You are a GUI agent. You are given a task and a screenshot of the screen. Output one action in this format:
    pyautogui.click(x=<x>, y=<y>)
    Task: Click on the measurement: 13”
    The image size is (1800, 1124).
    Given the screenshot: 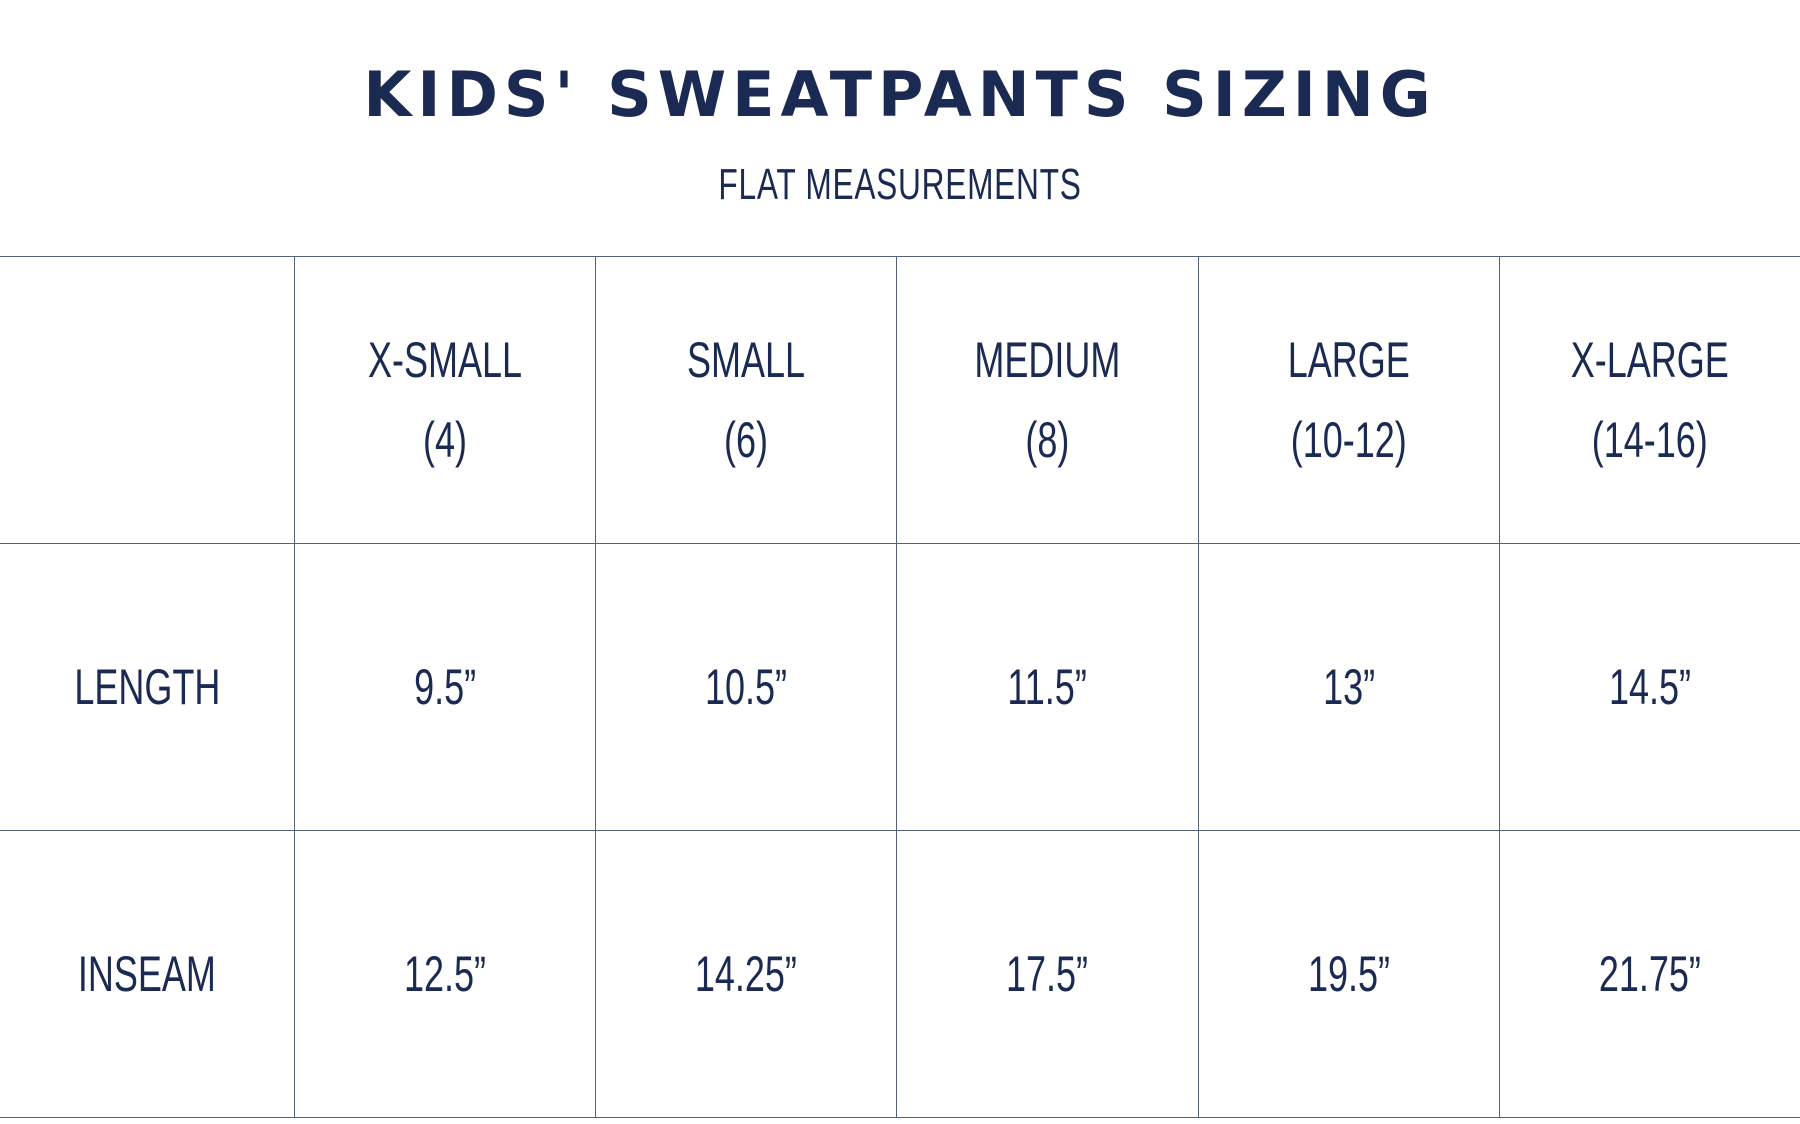 What is the action you would take?
    pyautogui.click(x=1348, y=687)
    